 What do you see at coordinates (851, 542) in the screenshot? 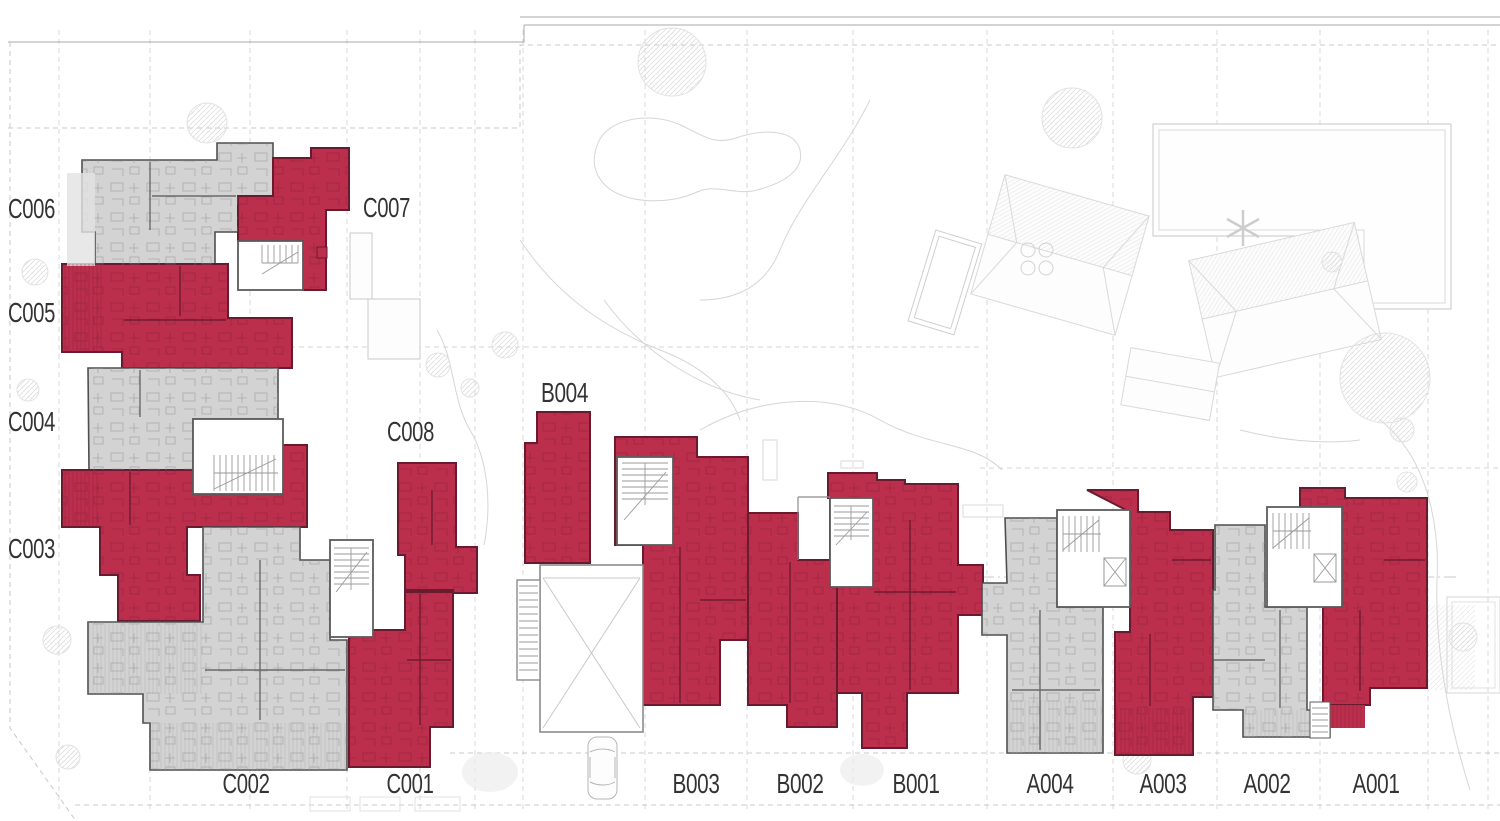
I see `stair-core-b12` at bounding box center [851, 542].